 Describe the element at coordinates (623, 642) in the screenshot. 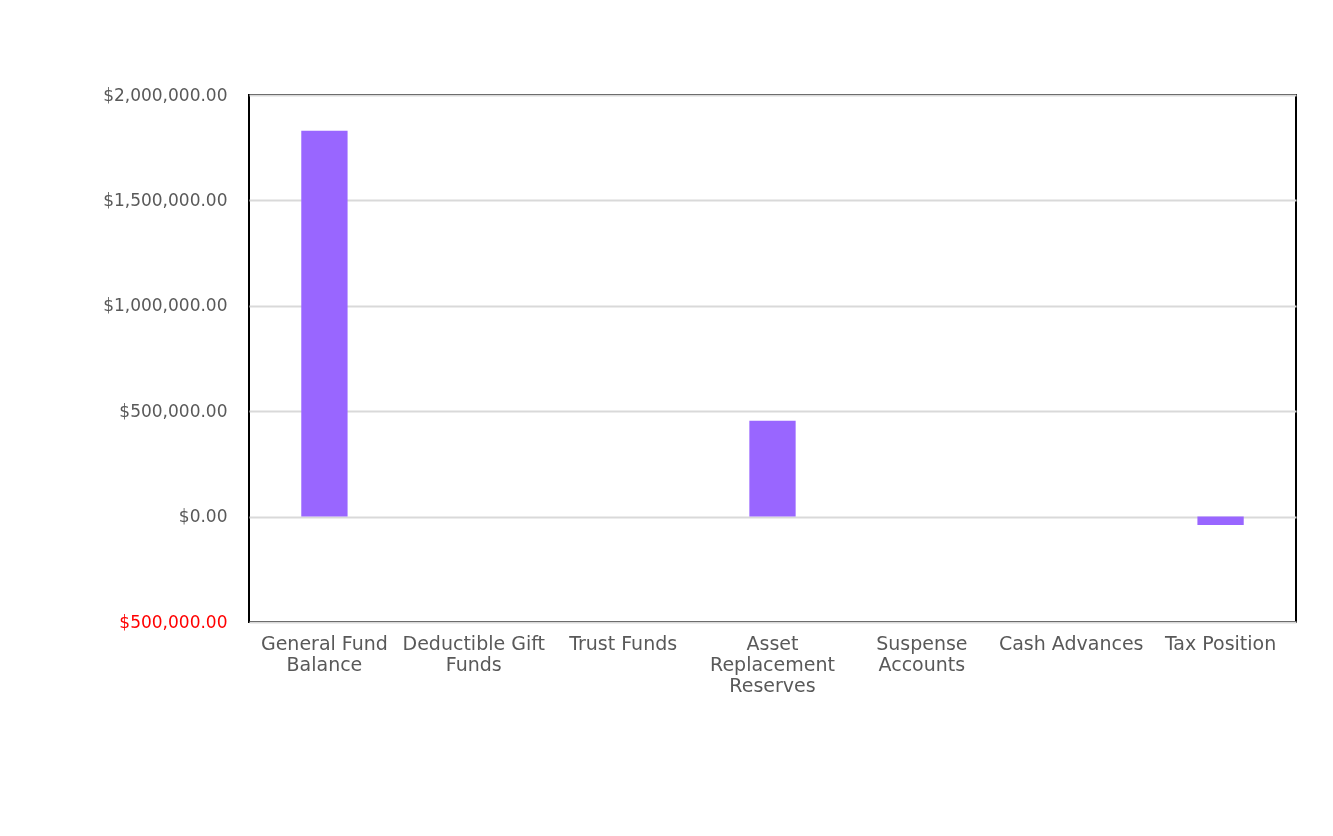

I see `x-tick-label: Trust Funds` at that location.